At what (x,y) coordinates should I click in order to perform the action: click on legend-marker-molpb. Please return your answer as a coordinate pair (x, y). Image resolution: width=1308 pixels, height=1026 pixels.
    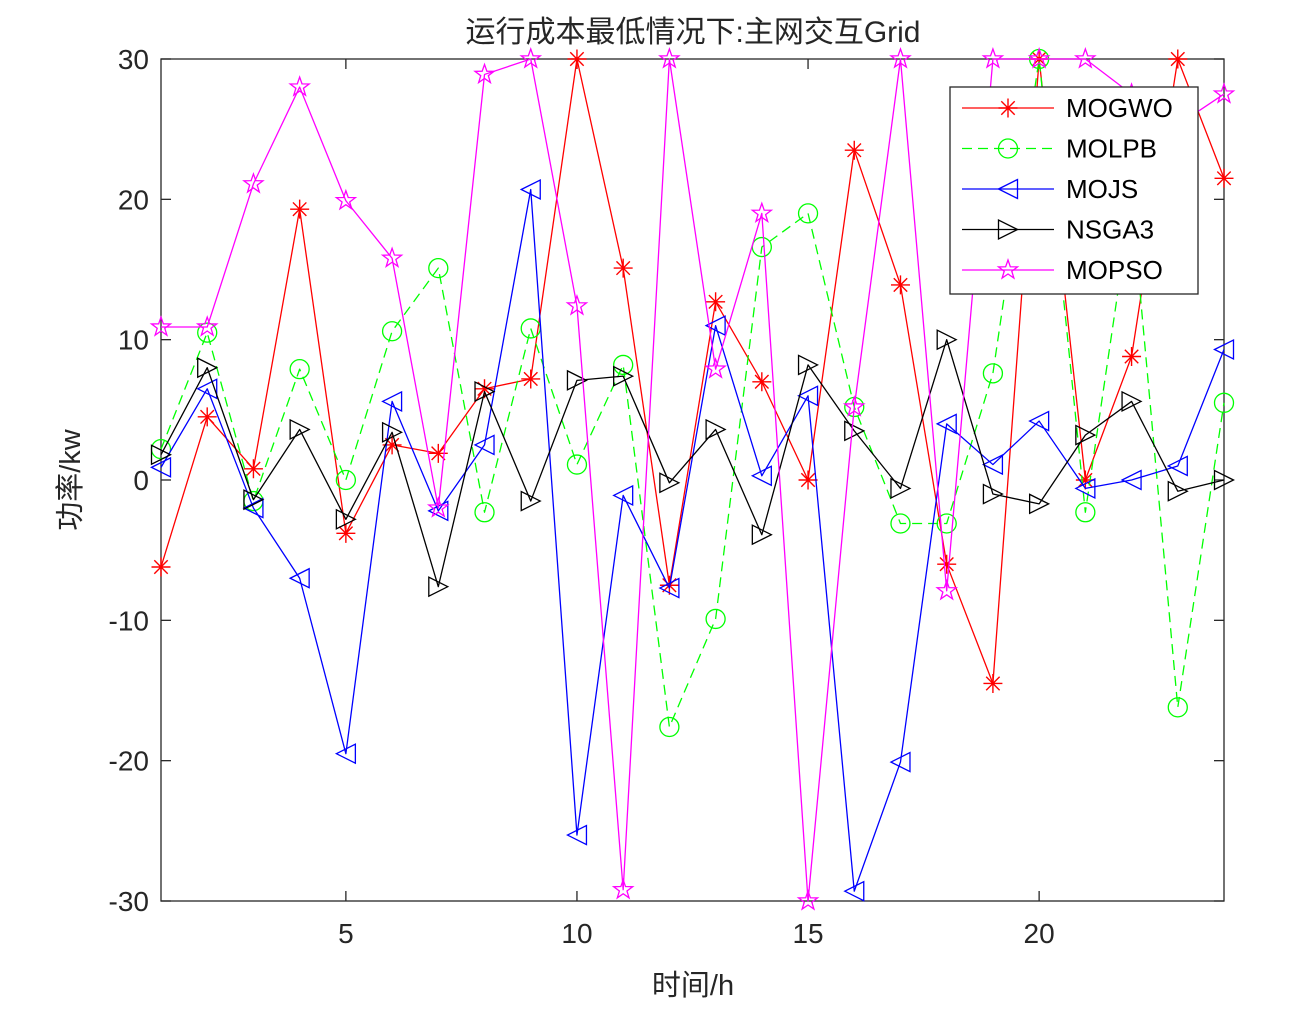
    Looking at the image, I should click on (1008, 148).